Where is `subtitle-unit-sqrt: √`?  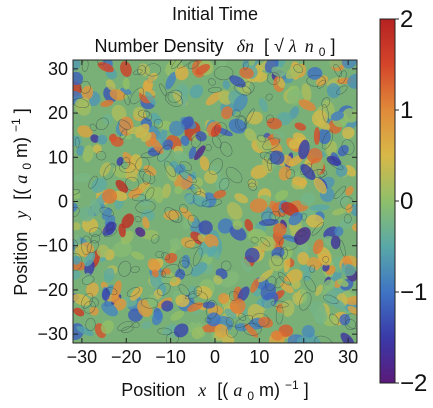 subtitle-unit-sqrt: √ is located at coordinates (279, 46).